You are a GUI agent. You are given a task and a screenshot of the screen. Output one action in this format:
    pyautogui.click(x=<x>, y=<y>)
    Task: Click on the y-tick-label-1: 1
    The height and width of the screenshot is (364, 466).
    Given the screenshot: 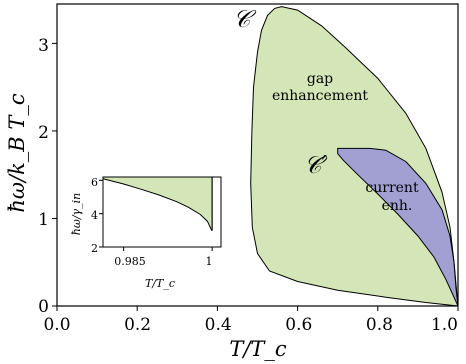 What is the action you would take?
    pyautogui.click(x=43, y=220)
    